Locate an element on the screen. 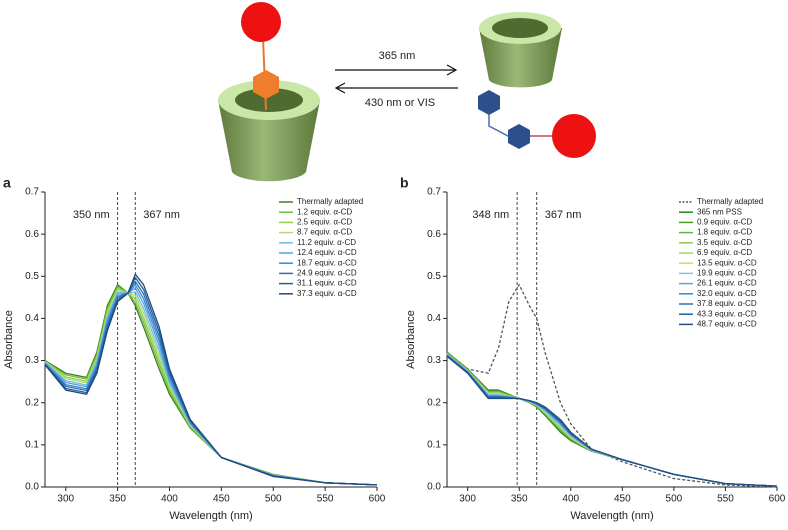 The height and width of the screenshot is (530, 788). legend-label: 12.4 equiv. α-CD is located at coordinates (327, 252).